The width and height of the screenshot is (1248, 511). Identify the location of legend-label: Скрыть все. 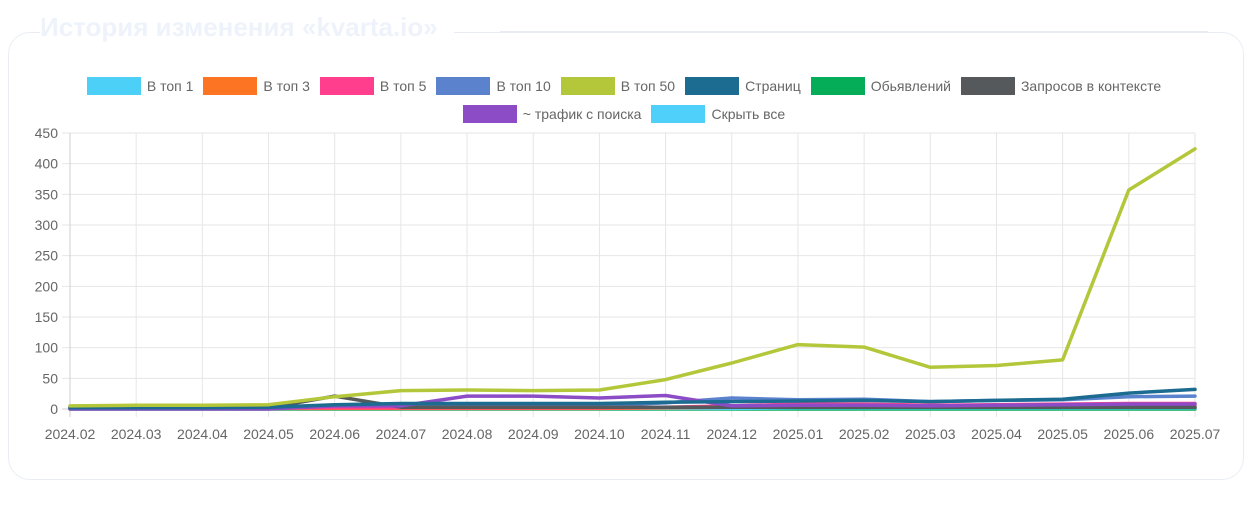
(748, 114).